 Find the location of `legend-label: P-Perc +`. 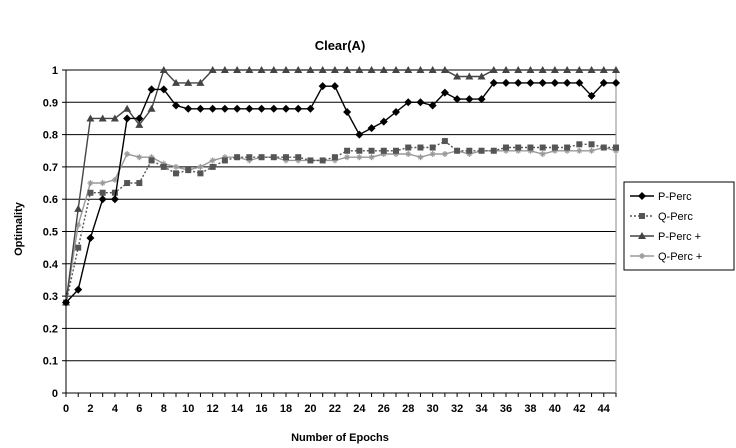

legend-label: P-Perc + is located at coordinates (679, 237).